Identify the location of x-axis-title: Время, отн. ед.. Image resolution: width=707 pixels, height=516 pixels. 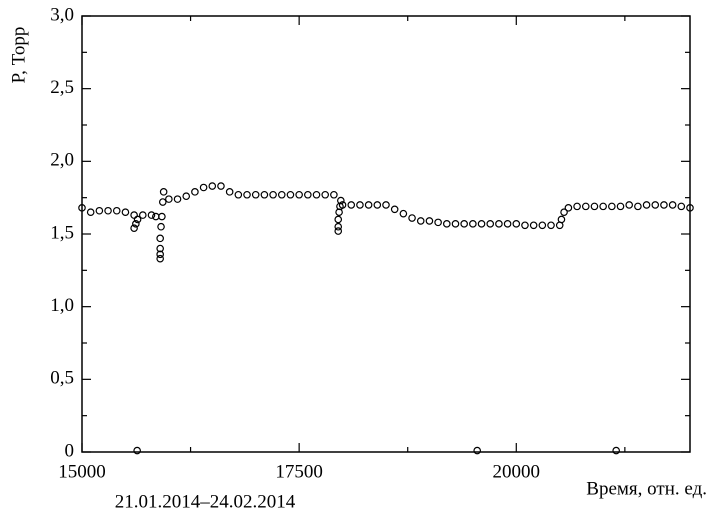
(646, 488).